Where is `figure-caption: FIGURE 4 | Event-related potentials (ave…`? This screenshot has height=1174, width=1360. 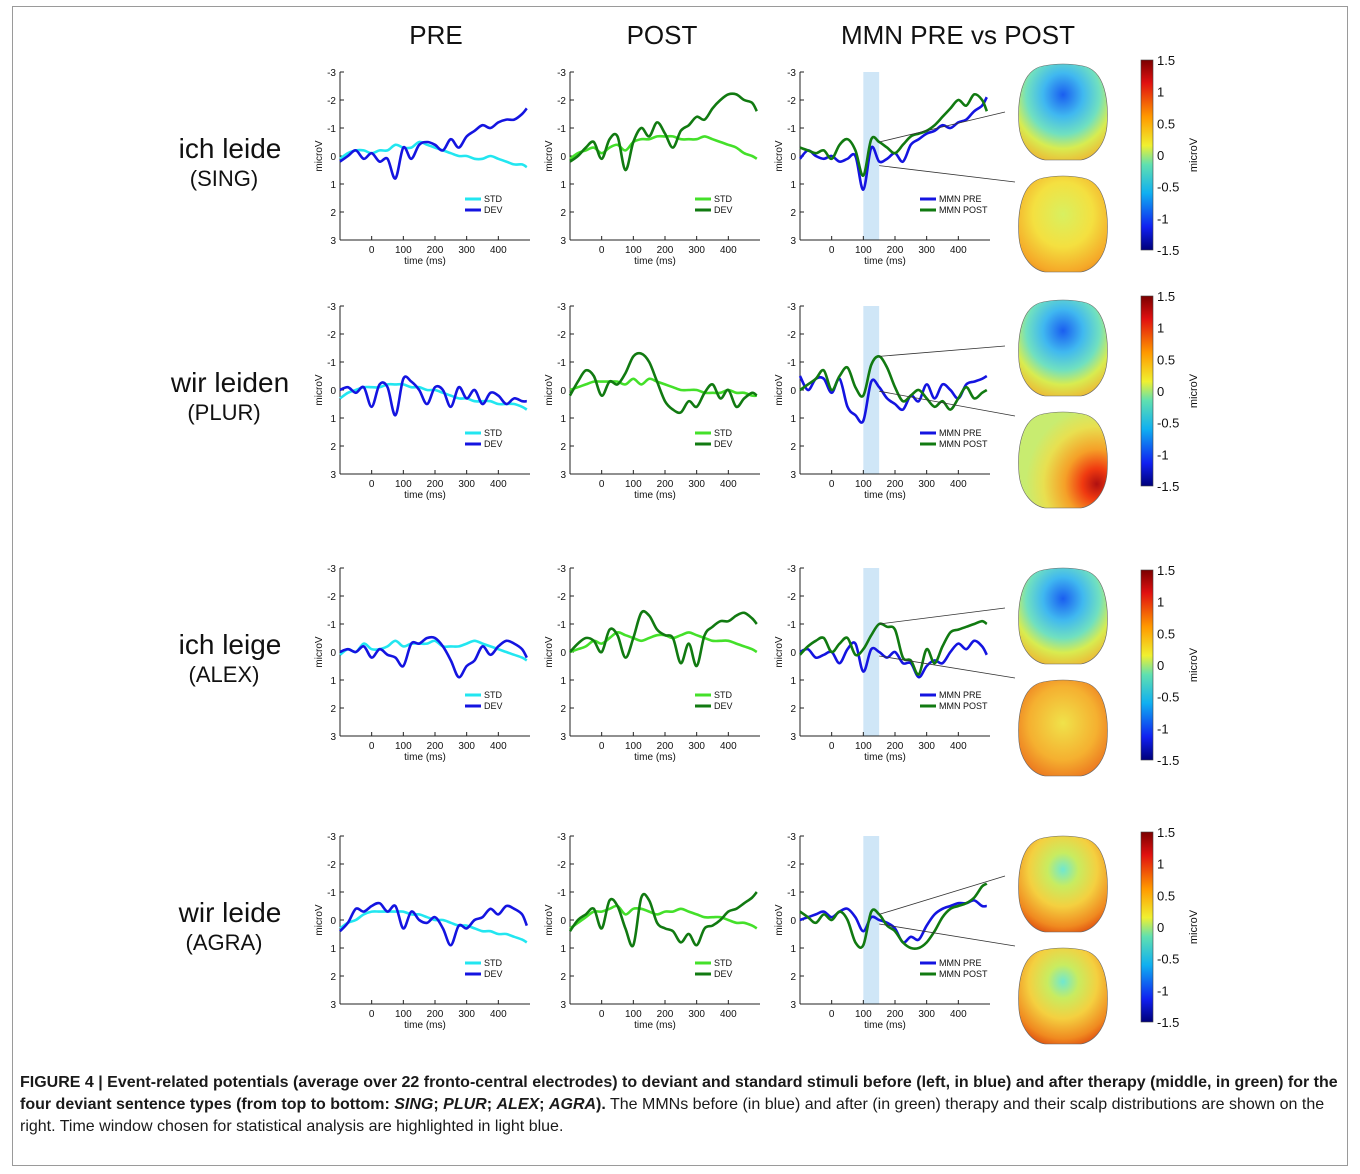
figure-caption: FIGURE 4 | Event-related potentials (ave… is located at coordinates (679, 1104).